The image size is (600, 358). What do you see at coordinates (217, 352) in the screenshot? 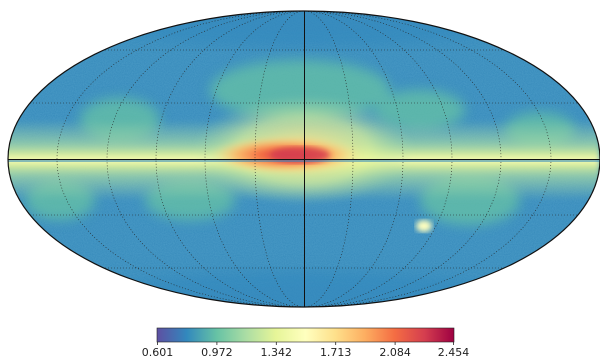
I see `colorbar-tick-label: 0.972` at bounding box center [217, 352].